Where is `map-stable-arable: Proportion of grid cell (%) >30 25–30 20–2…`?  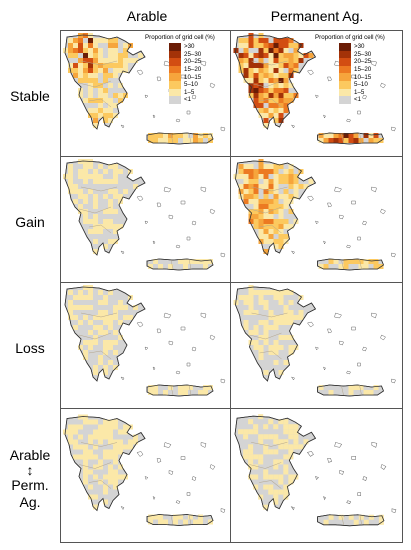 map-stable-arable: Proportion of grid cell (%) >30 25–30 20–2… is located at coordinates (146, 94).